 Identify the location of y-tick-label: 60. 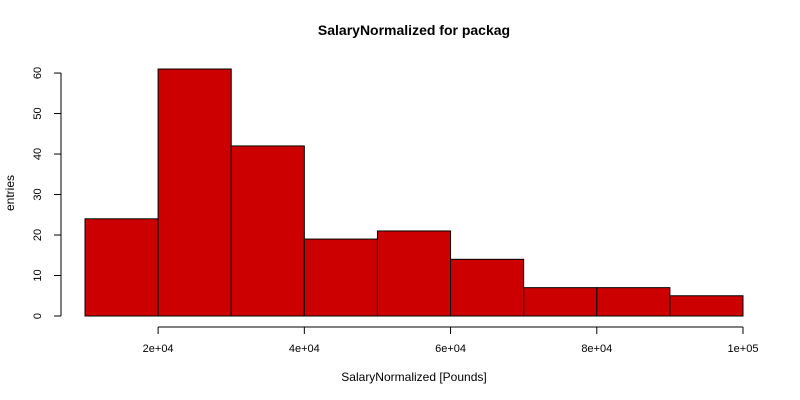
(38, 73).